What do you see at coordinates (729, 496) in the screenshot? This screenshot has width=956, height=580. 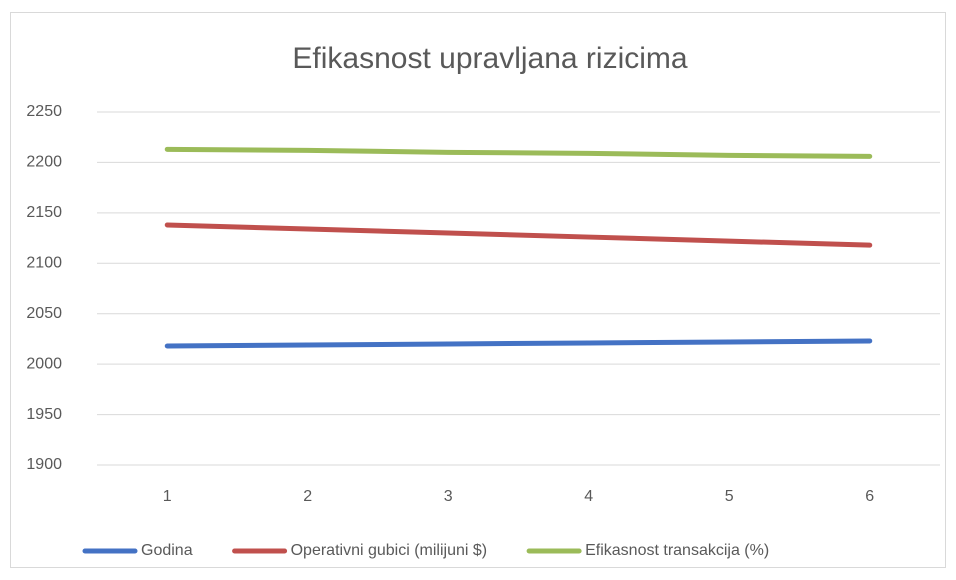 I see `x-tick-label: 5` at bounding box center [729, 496].